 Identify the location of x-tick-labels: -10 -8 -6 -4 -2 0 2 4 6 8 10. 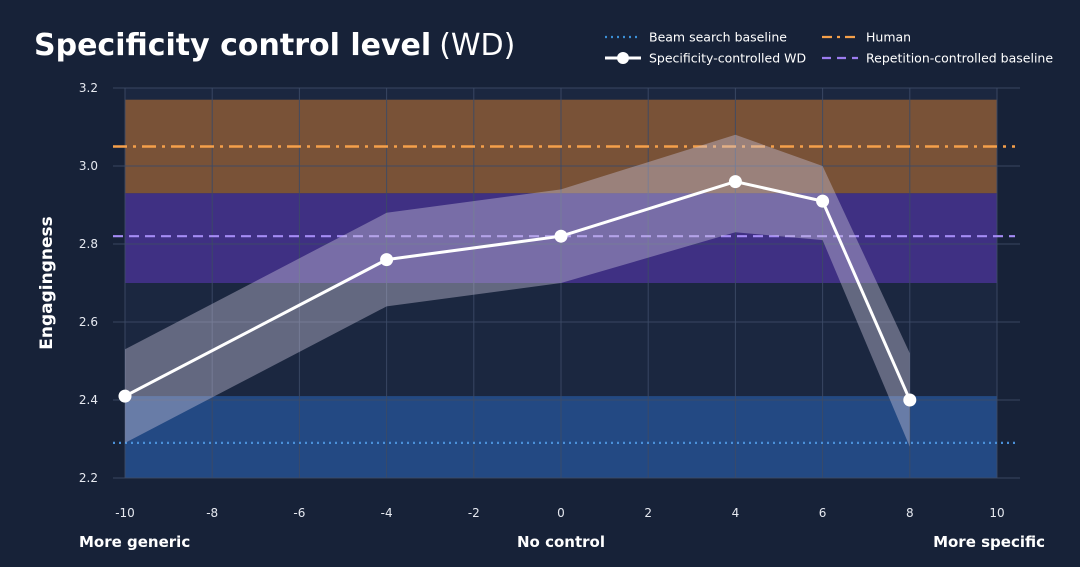
(559, 513).